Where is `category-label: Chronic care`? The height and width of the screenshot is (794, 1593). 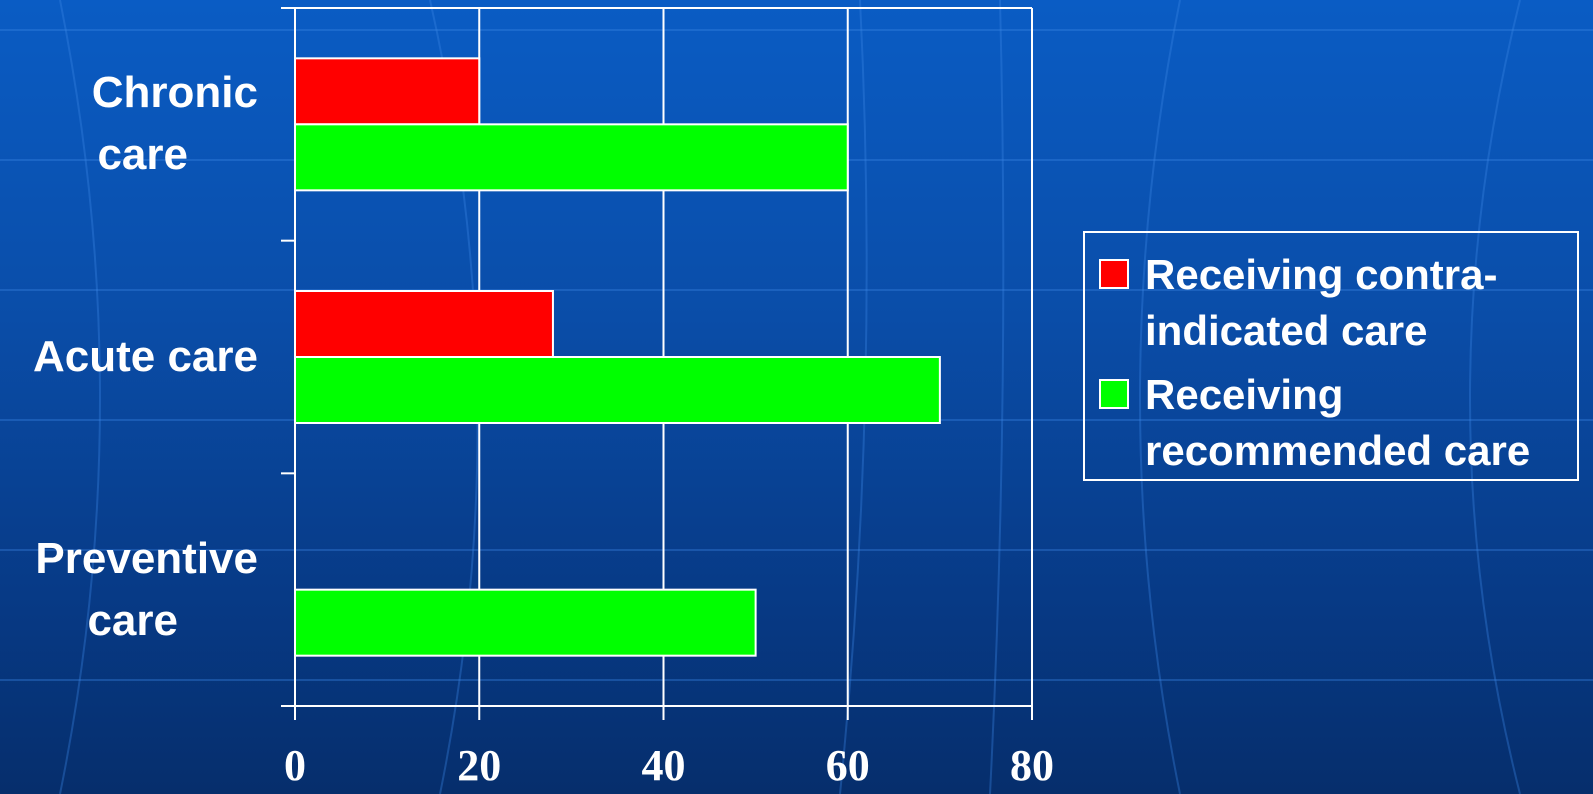
category-label: Chronic care is located at coordinates (133, 124).